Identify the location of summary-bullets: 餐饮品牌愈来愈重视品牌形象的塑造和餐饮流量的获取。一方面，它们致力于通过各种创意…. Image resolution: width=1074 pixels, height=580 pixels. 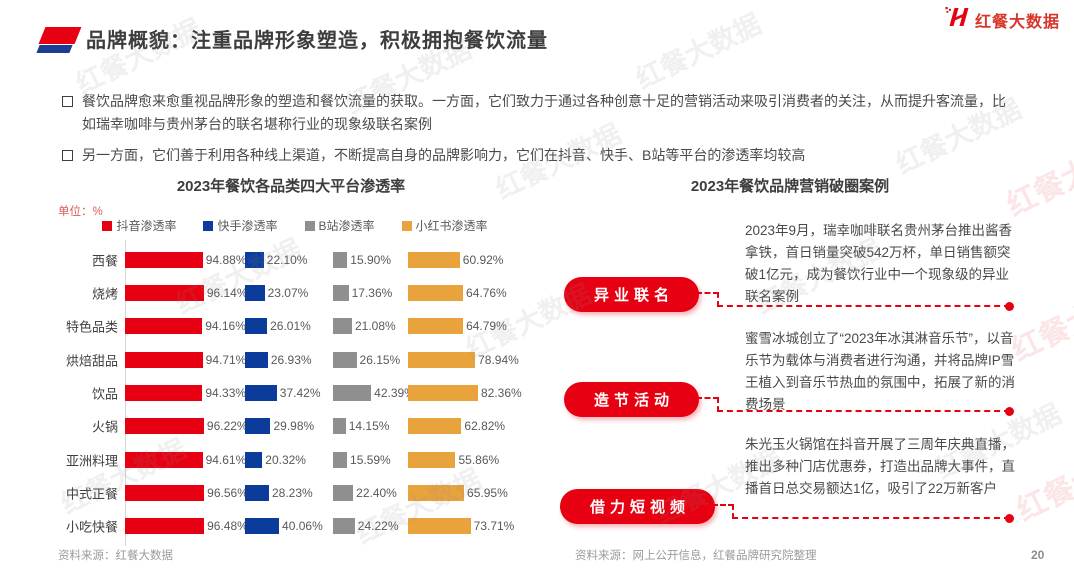
(539, 133).